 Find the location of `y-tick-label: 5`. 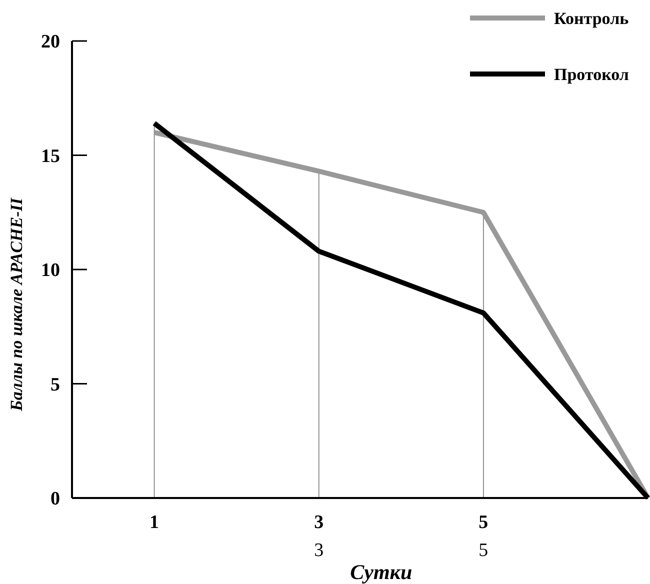

y-tick-label: 5 is located at coordinates (55, 385).